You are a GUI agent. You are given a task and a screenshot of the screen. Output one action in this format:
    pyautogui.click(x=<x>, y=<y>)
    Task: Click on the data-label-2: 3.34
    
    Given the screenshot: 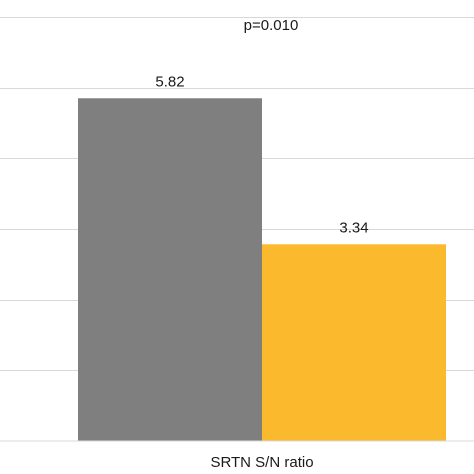 What is the action you would take?
    pyautogui.click(x=353, y=227)
    